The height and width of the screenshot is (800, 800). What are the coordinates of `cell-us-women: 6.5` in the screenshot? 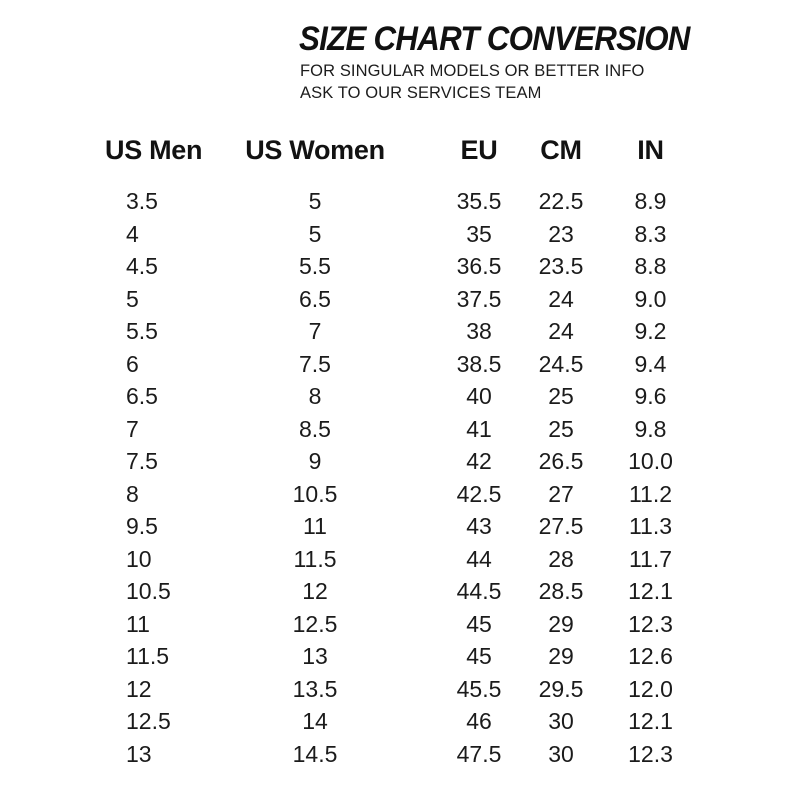 It's located at (315, 298).